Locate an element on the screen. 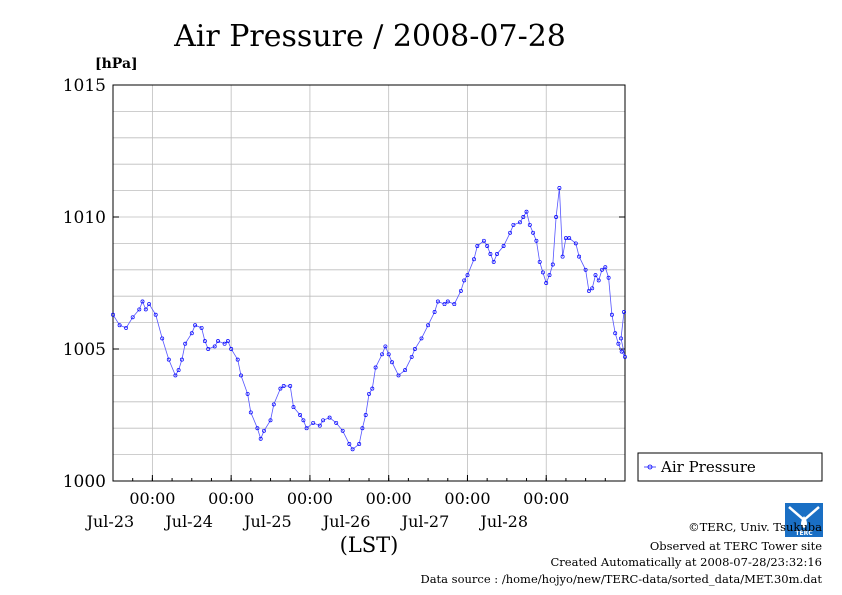  x-tick-date-label: Jul-24 is located at coordinates (188, 521).